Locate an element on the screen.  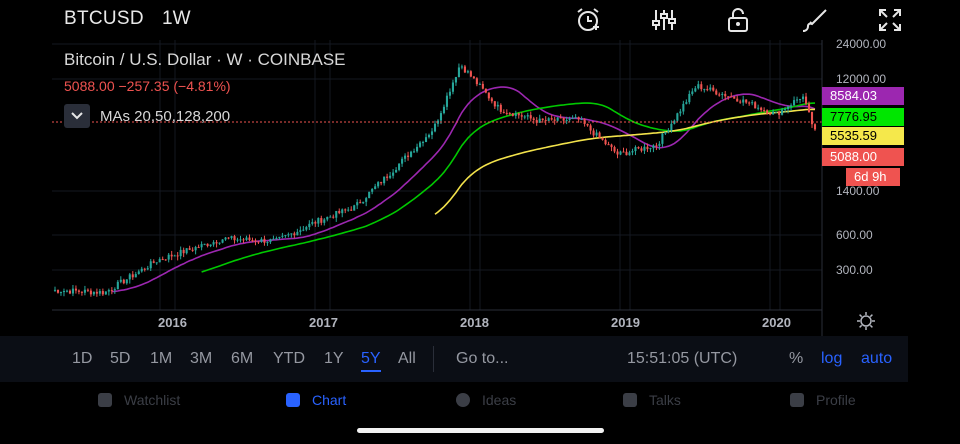
home-indicator is located at coordinates (480, 430).